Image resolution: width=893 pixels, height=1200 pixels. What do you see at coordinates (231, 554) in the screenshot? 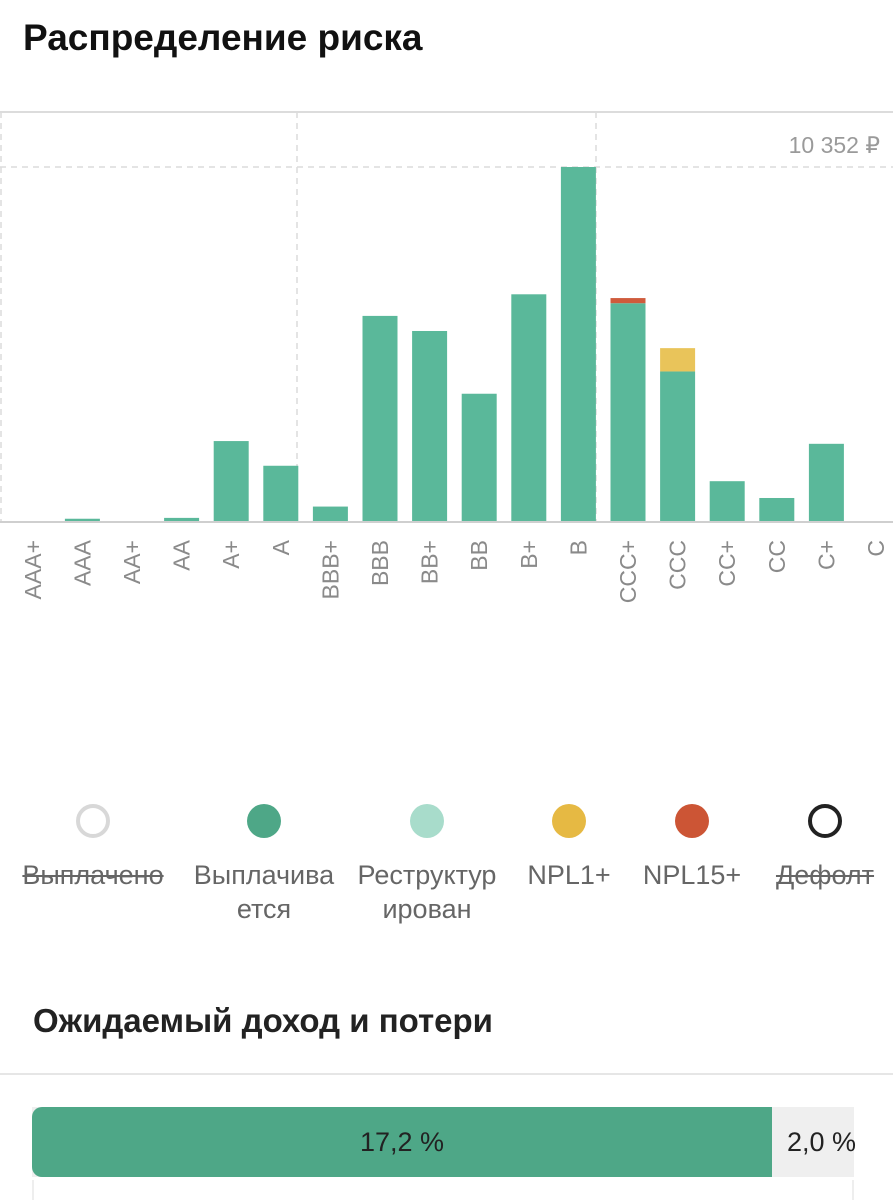
I see `x-tick-label: A+` at bounding box center [231, 554].